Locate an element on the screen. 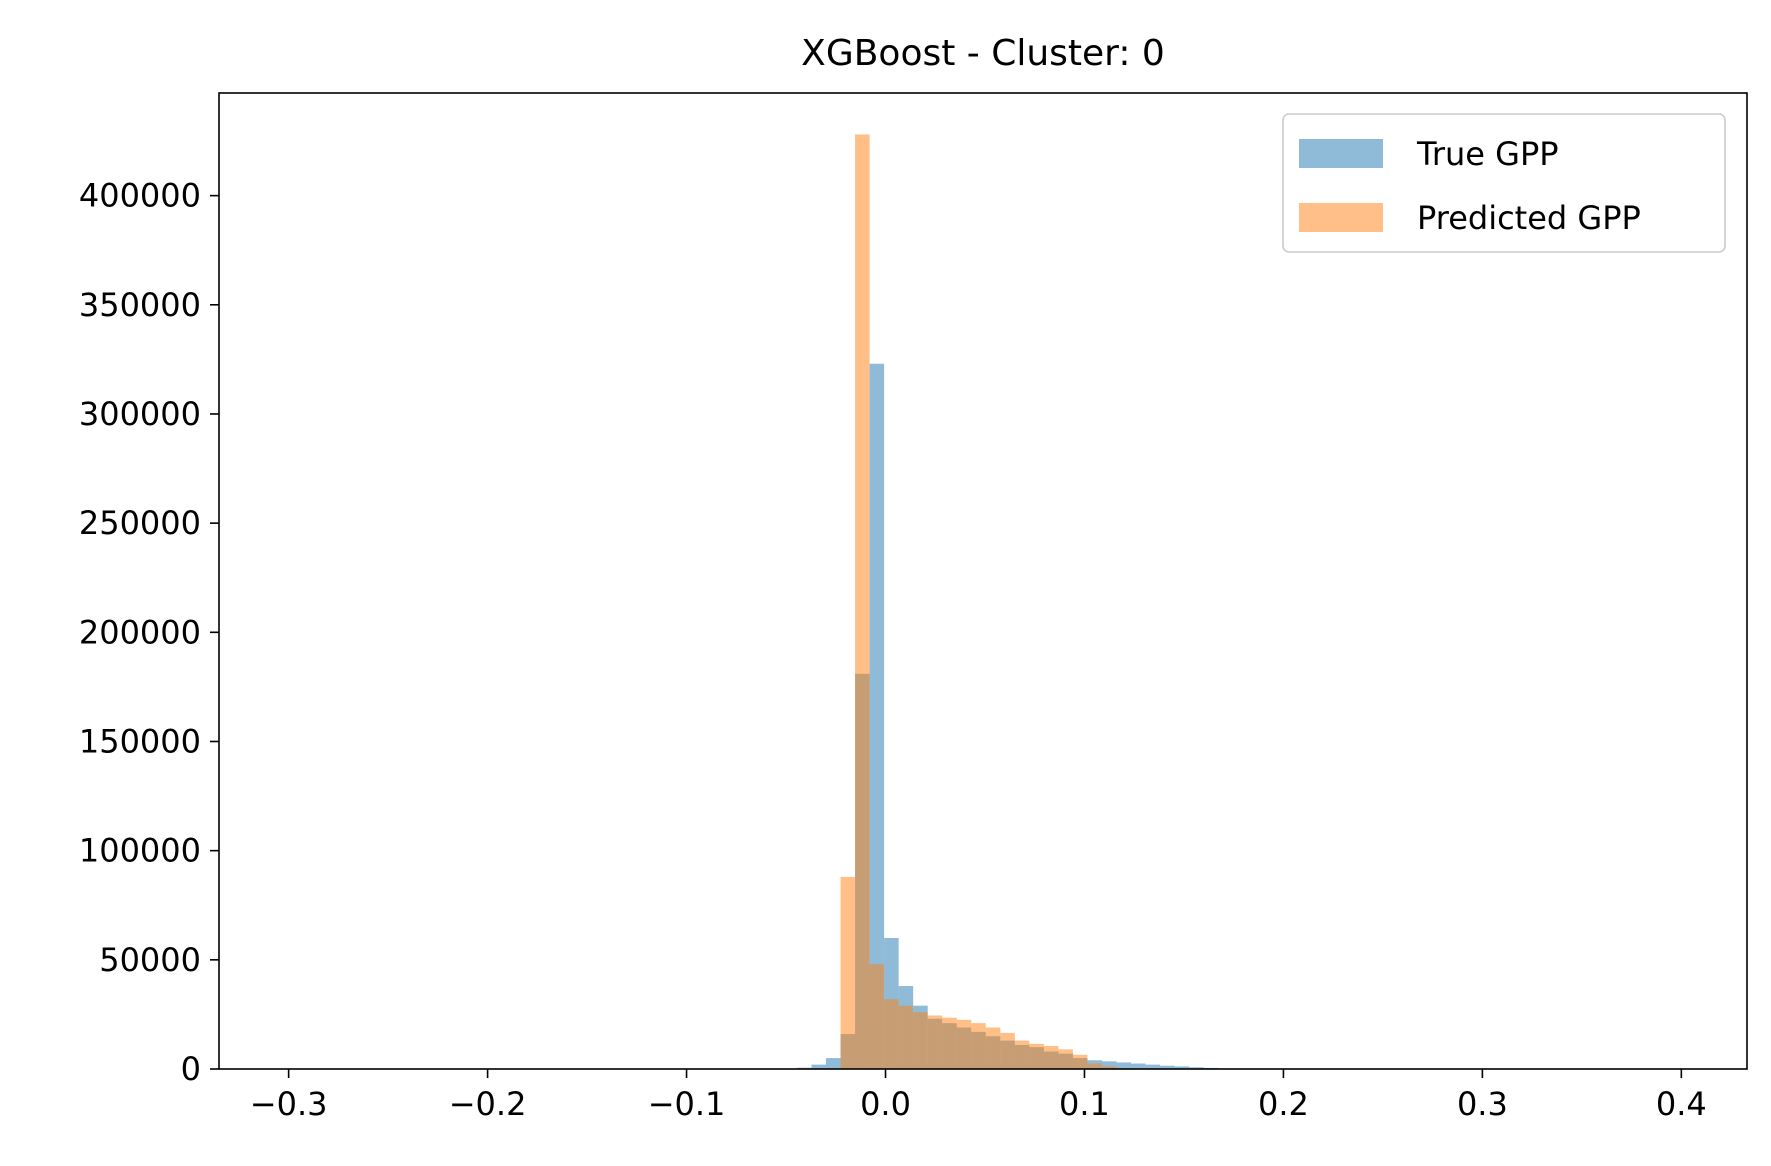 The width and height of the screenshot is (1771, 1166). legend-box is located at coordinates (1504, 183).